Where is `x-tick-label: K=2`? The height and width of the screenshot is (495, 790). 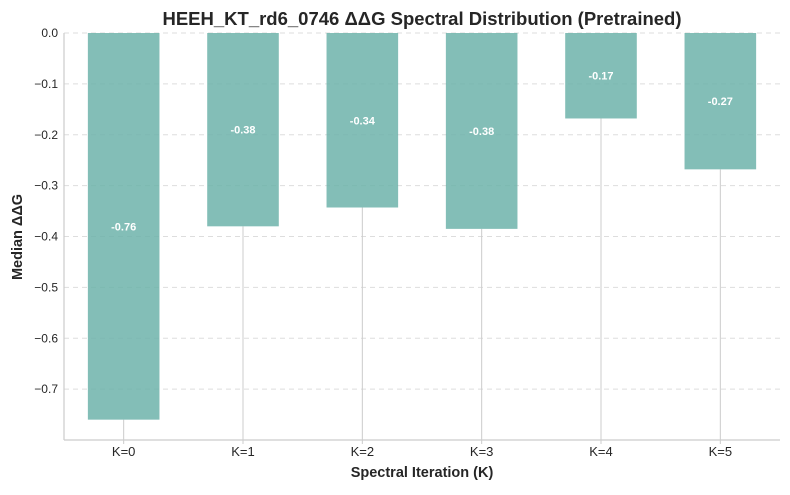 x-tick-label: K=2 is located at coordinates (363, 451).